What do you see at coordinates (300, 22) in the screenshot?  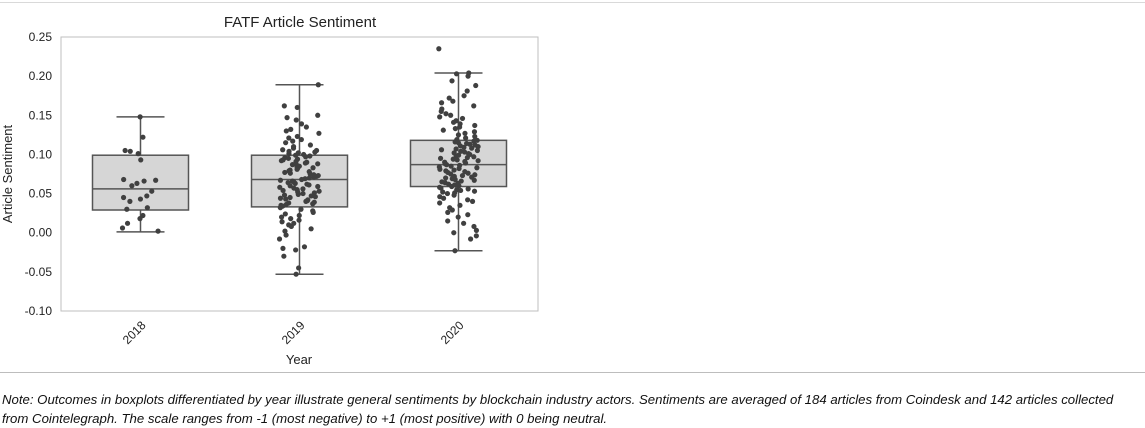 I see `chart-title: FATF Article Sentiment` at bounding box center [300, 22].